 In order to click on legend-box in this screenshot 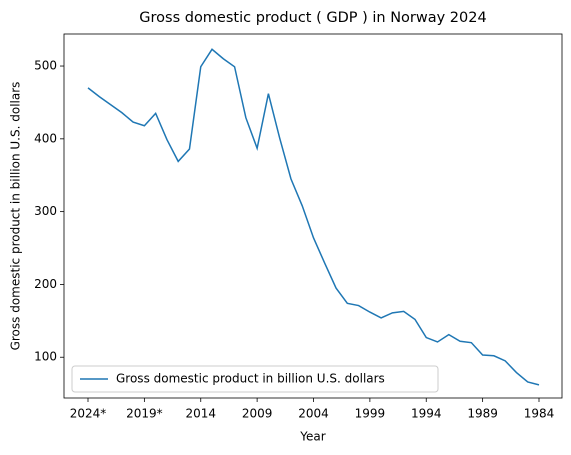, I will do `click(255, 379)`.